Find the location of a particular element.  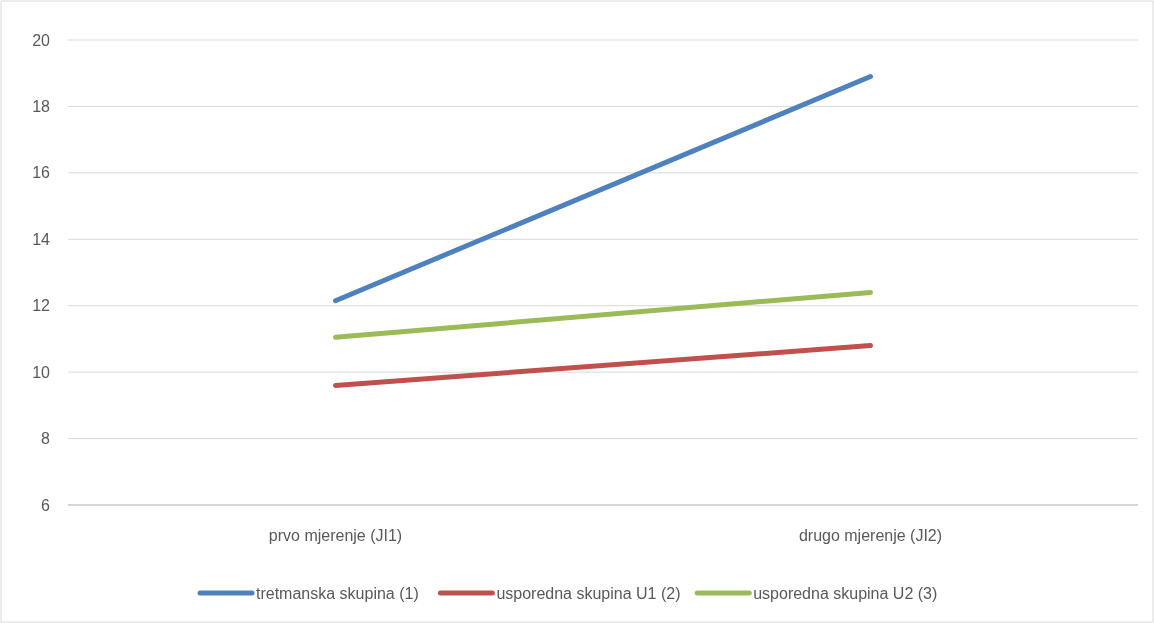

y-tick-label: 8 is located at coordinates (46, 439).